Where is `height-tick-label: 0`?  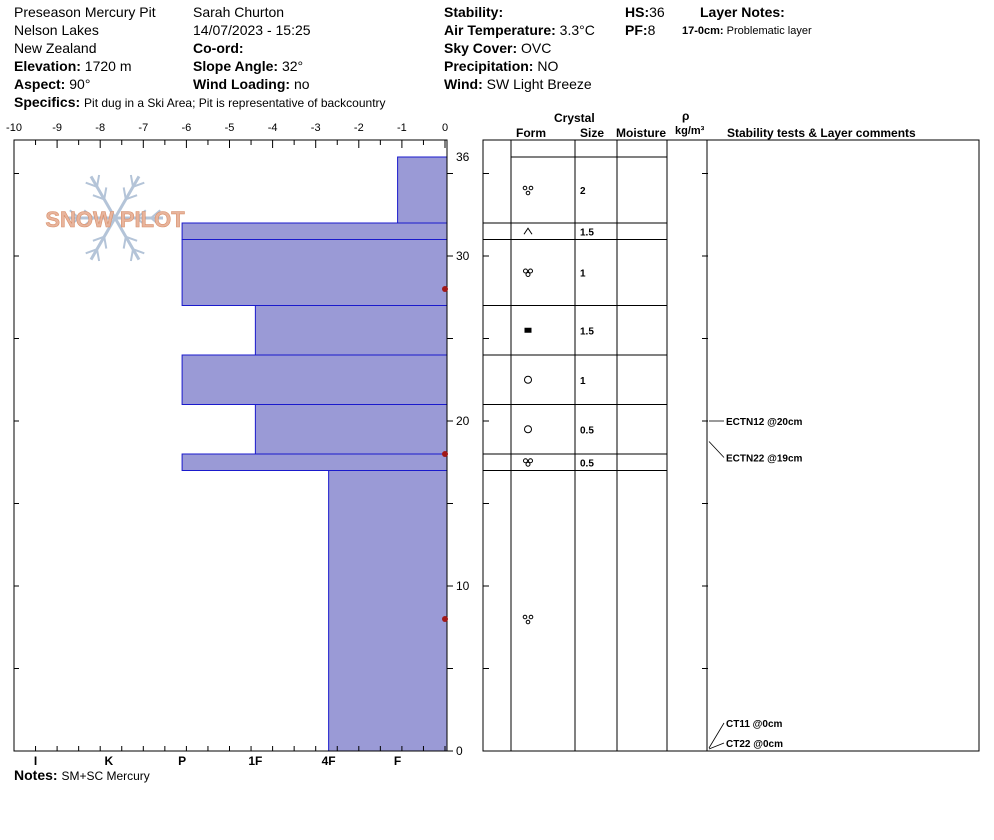
height-tick-label: 0 is located at coordinates (459, 751).